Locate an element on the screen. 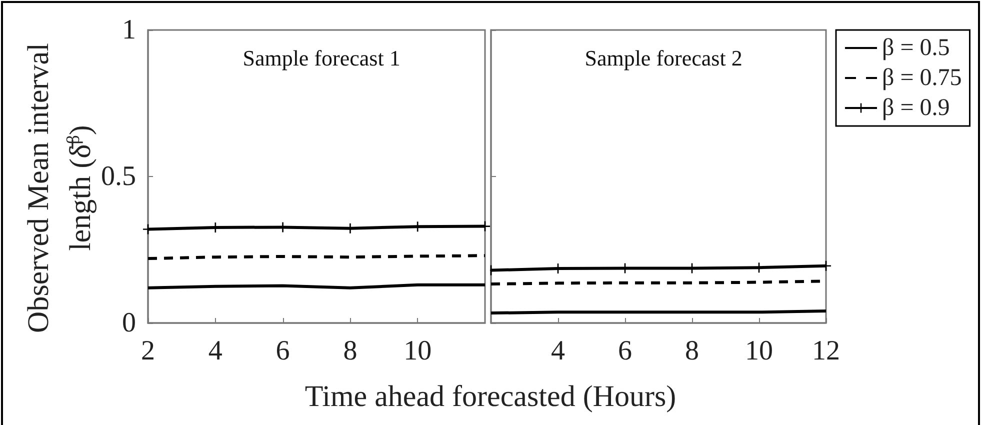 This screenshot has width=981, height=425. x-axis-title: Time ahead forecasted (Hours) is located at coordinates (491, 397).